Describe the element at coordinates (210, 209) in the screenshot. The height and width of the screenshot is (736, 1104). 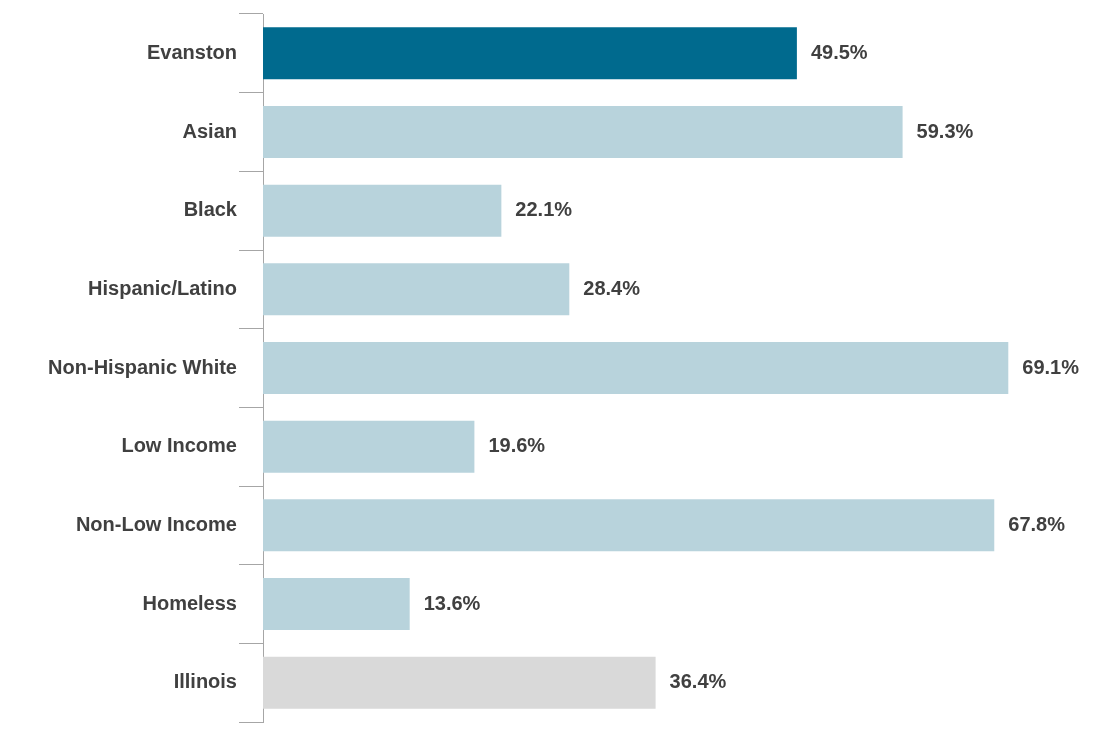
I see `y-tick-label: Black` at that location.